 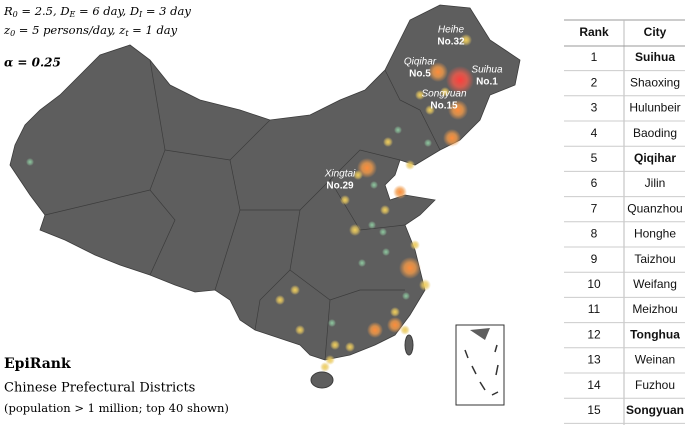 What do you see at coordinates (444, 106) in the screenshot?
I see `map-rank-label: No.15` at bounding box center [444, 106].